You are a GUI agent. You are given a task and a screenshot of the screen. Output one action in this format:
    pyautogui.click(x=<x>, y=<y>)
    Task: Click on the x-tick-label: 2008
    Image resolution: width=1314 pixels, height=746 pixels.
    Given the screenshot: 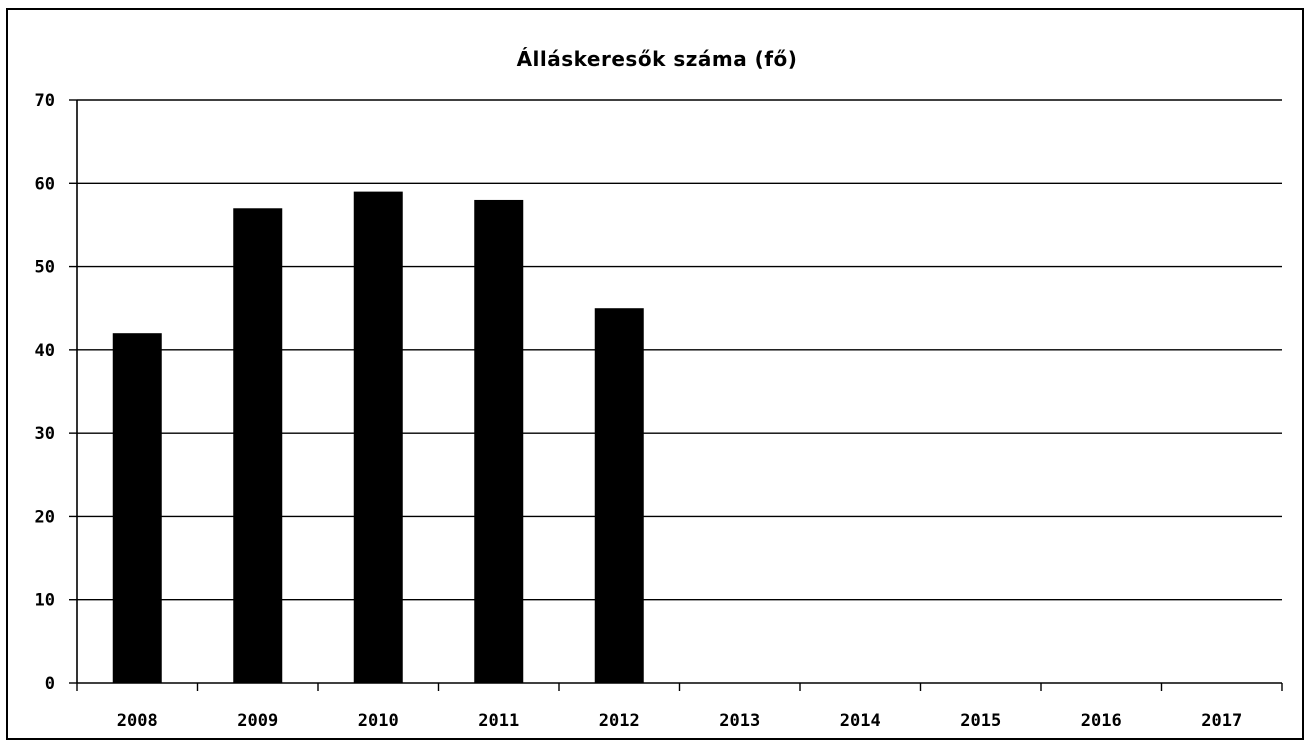 What is the action you would take?
    pyautogui.click(x=137, y=721)
    